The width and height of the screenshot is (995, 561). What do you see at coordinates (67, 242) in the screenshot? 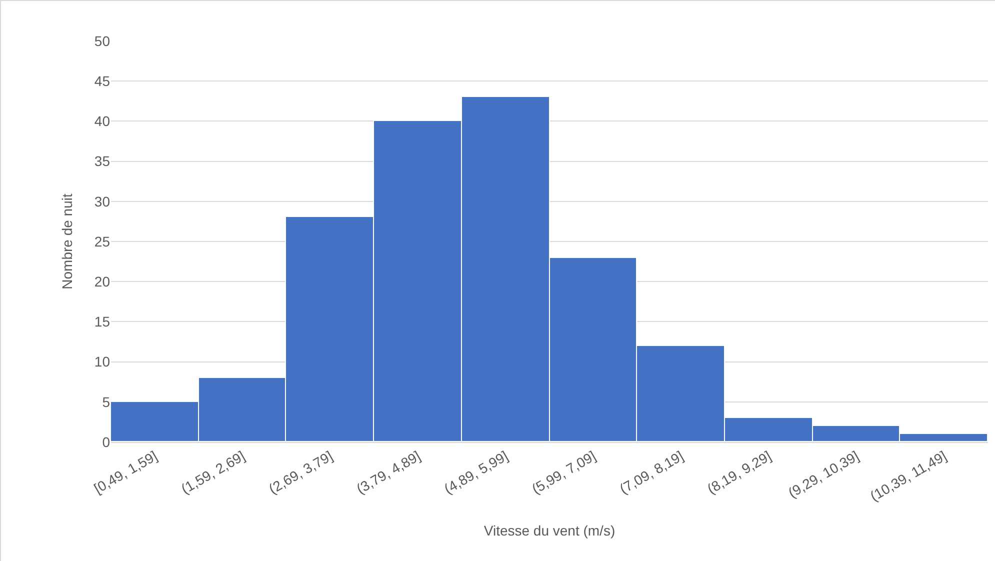
I see `y-axis-title: Nombre de nuit` at bounding box center [67, 242].